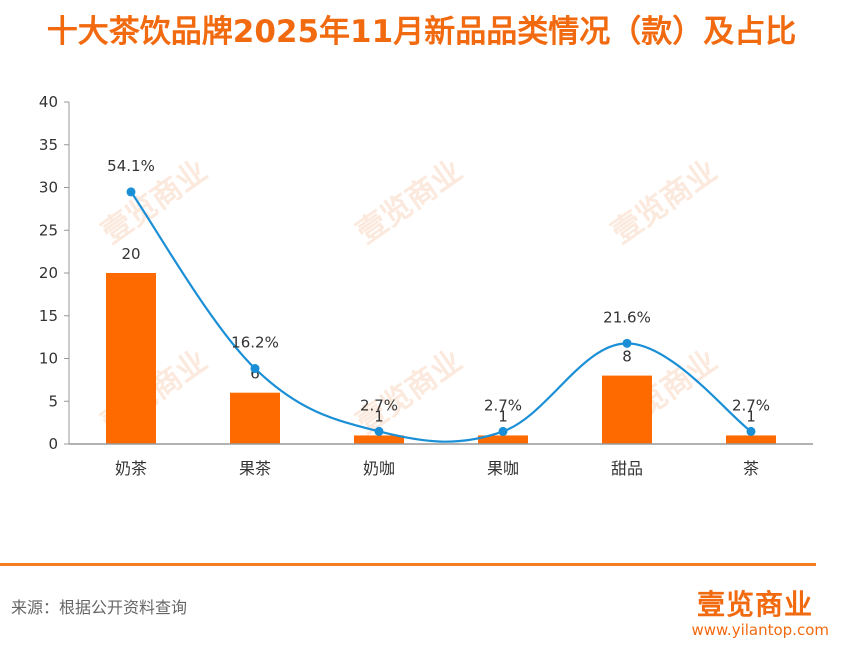 The height and width of the screenshot is (647, 843). Describe the element at coordinates (130, 254) in the screenshot. I see `bar-label-0: 20` at that location.